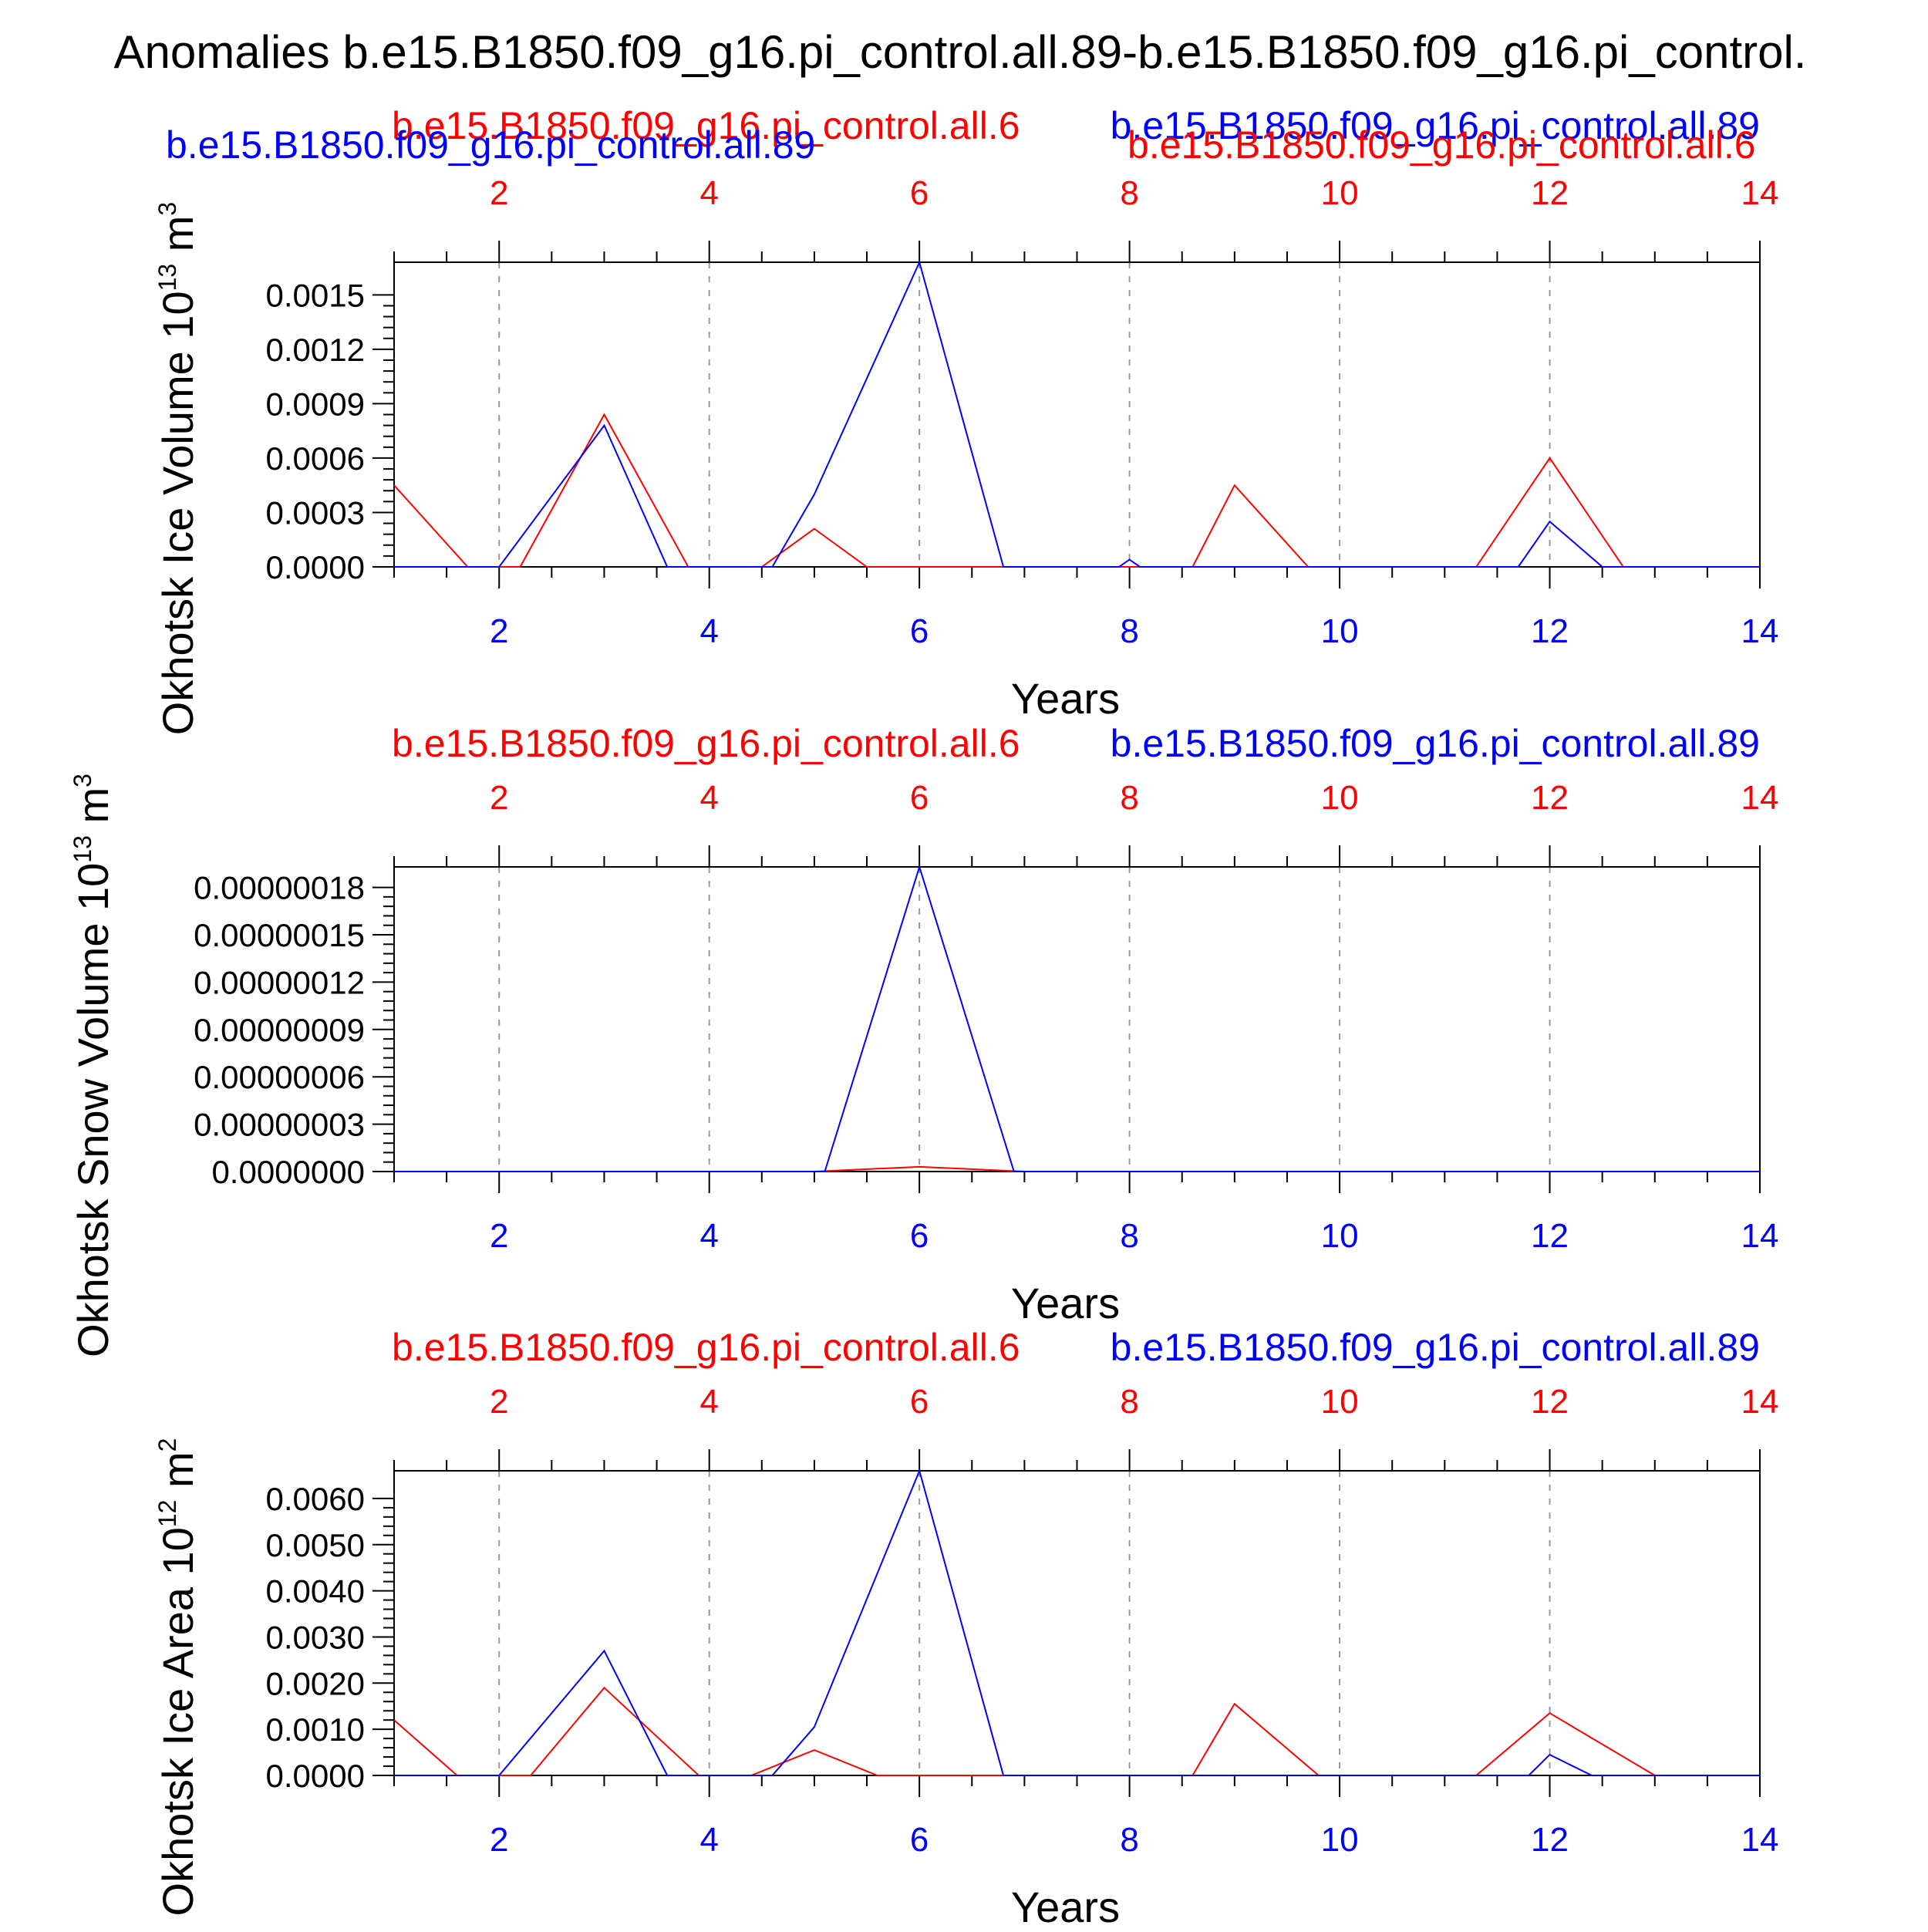 The height and width of the screenshot is (1932, 1928). I want to click on y-axis-label-exponent: 12, so click(167, 1514).